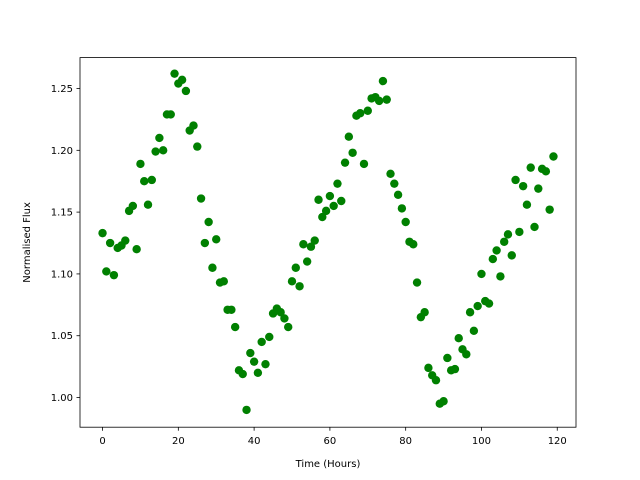 Image resolution: width=640 pixels, height=480 pixels. Describe the element at coordinates (481, 441) in the screenshot. I see `x-tick-label: 100` at that location.